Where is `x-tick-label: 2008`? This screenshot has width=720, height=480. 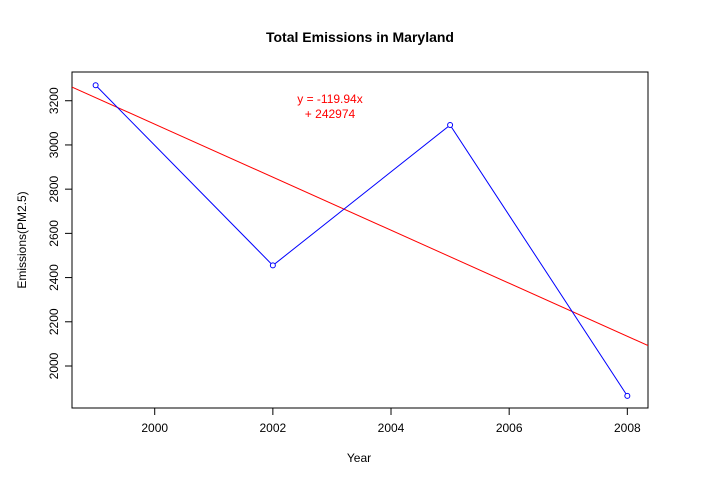 x-tick-label: 2008 is located at coordinates (627, 428).